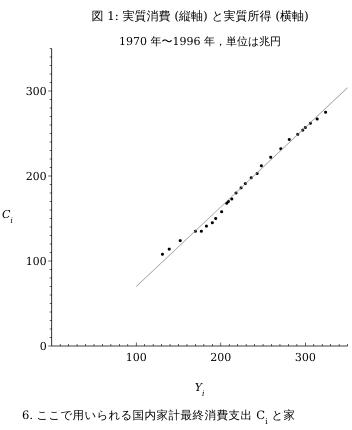  Describe the element at coordinates (200, 389) in the screenshot. I see `x-axis-title: Y$_{i}$` at that location.